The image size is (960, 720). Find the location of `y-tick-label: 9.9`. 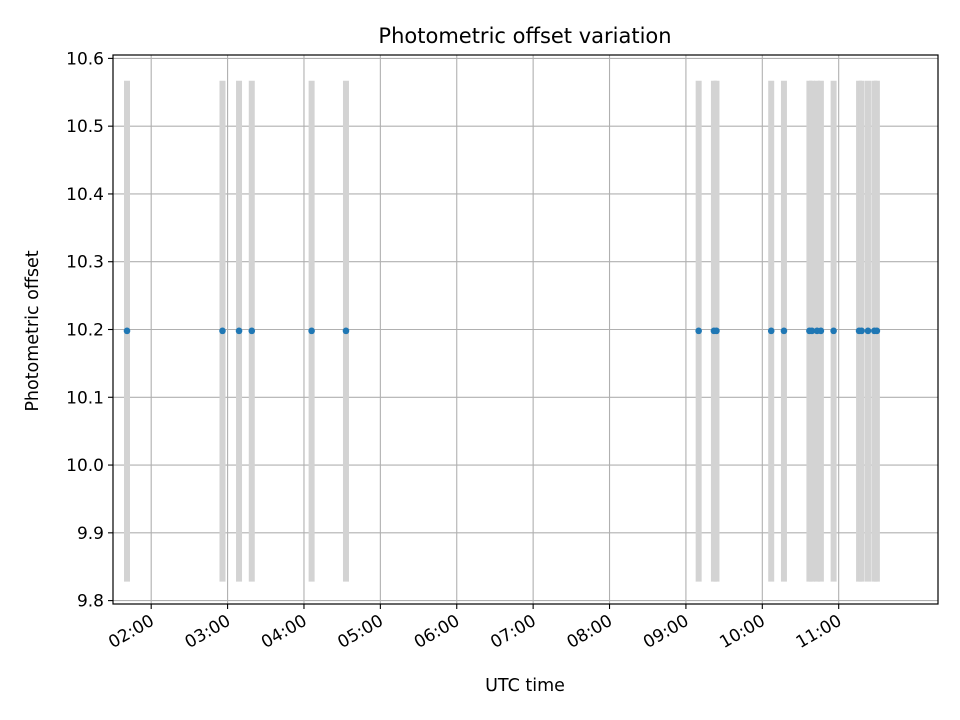

y-tick-label: 9.9 is located at coordinates (90, 534).